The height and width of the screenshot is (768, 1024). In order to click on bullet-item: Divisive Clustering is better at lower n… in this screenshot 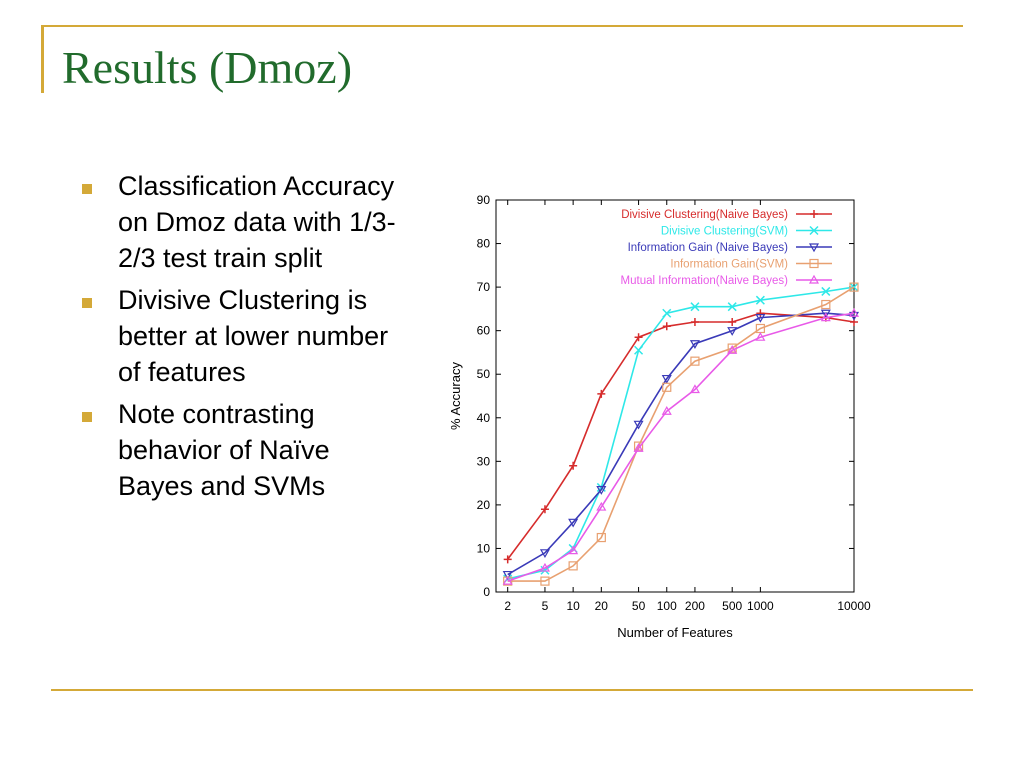, I will do `click(245, 336)`.